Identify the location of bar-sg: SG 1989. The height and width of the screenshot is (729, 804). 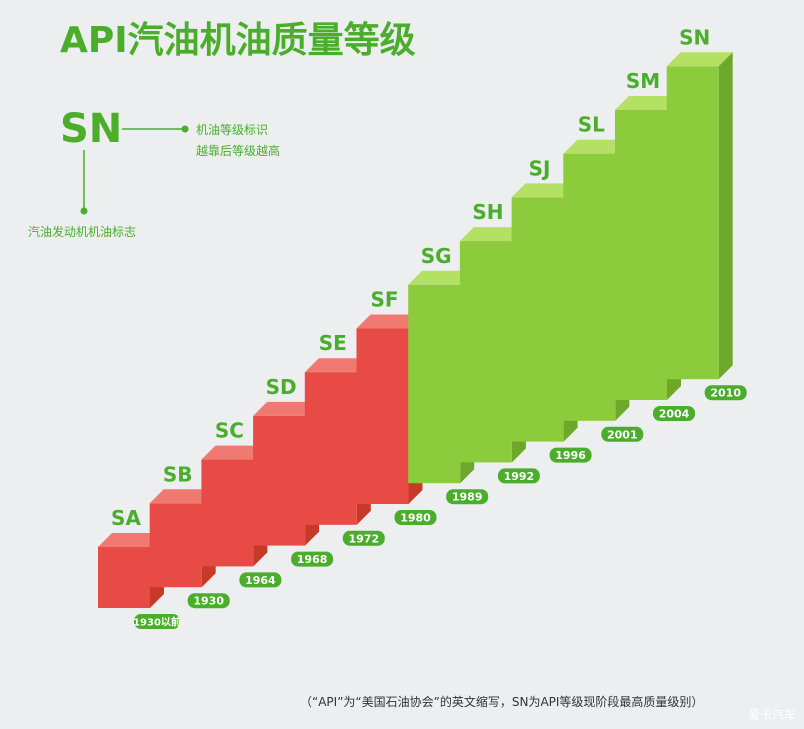
(448, 374).